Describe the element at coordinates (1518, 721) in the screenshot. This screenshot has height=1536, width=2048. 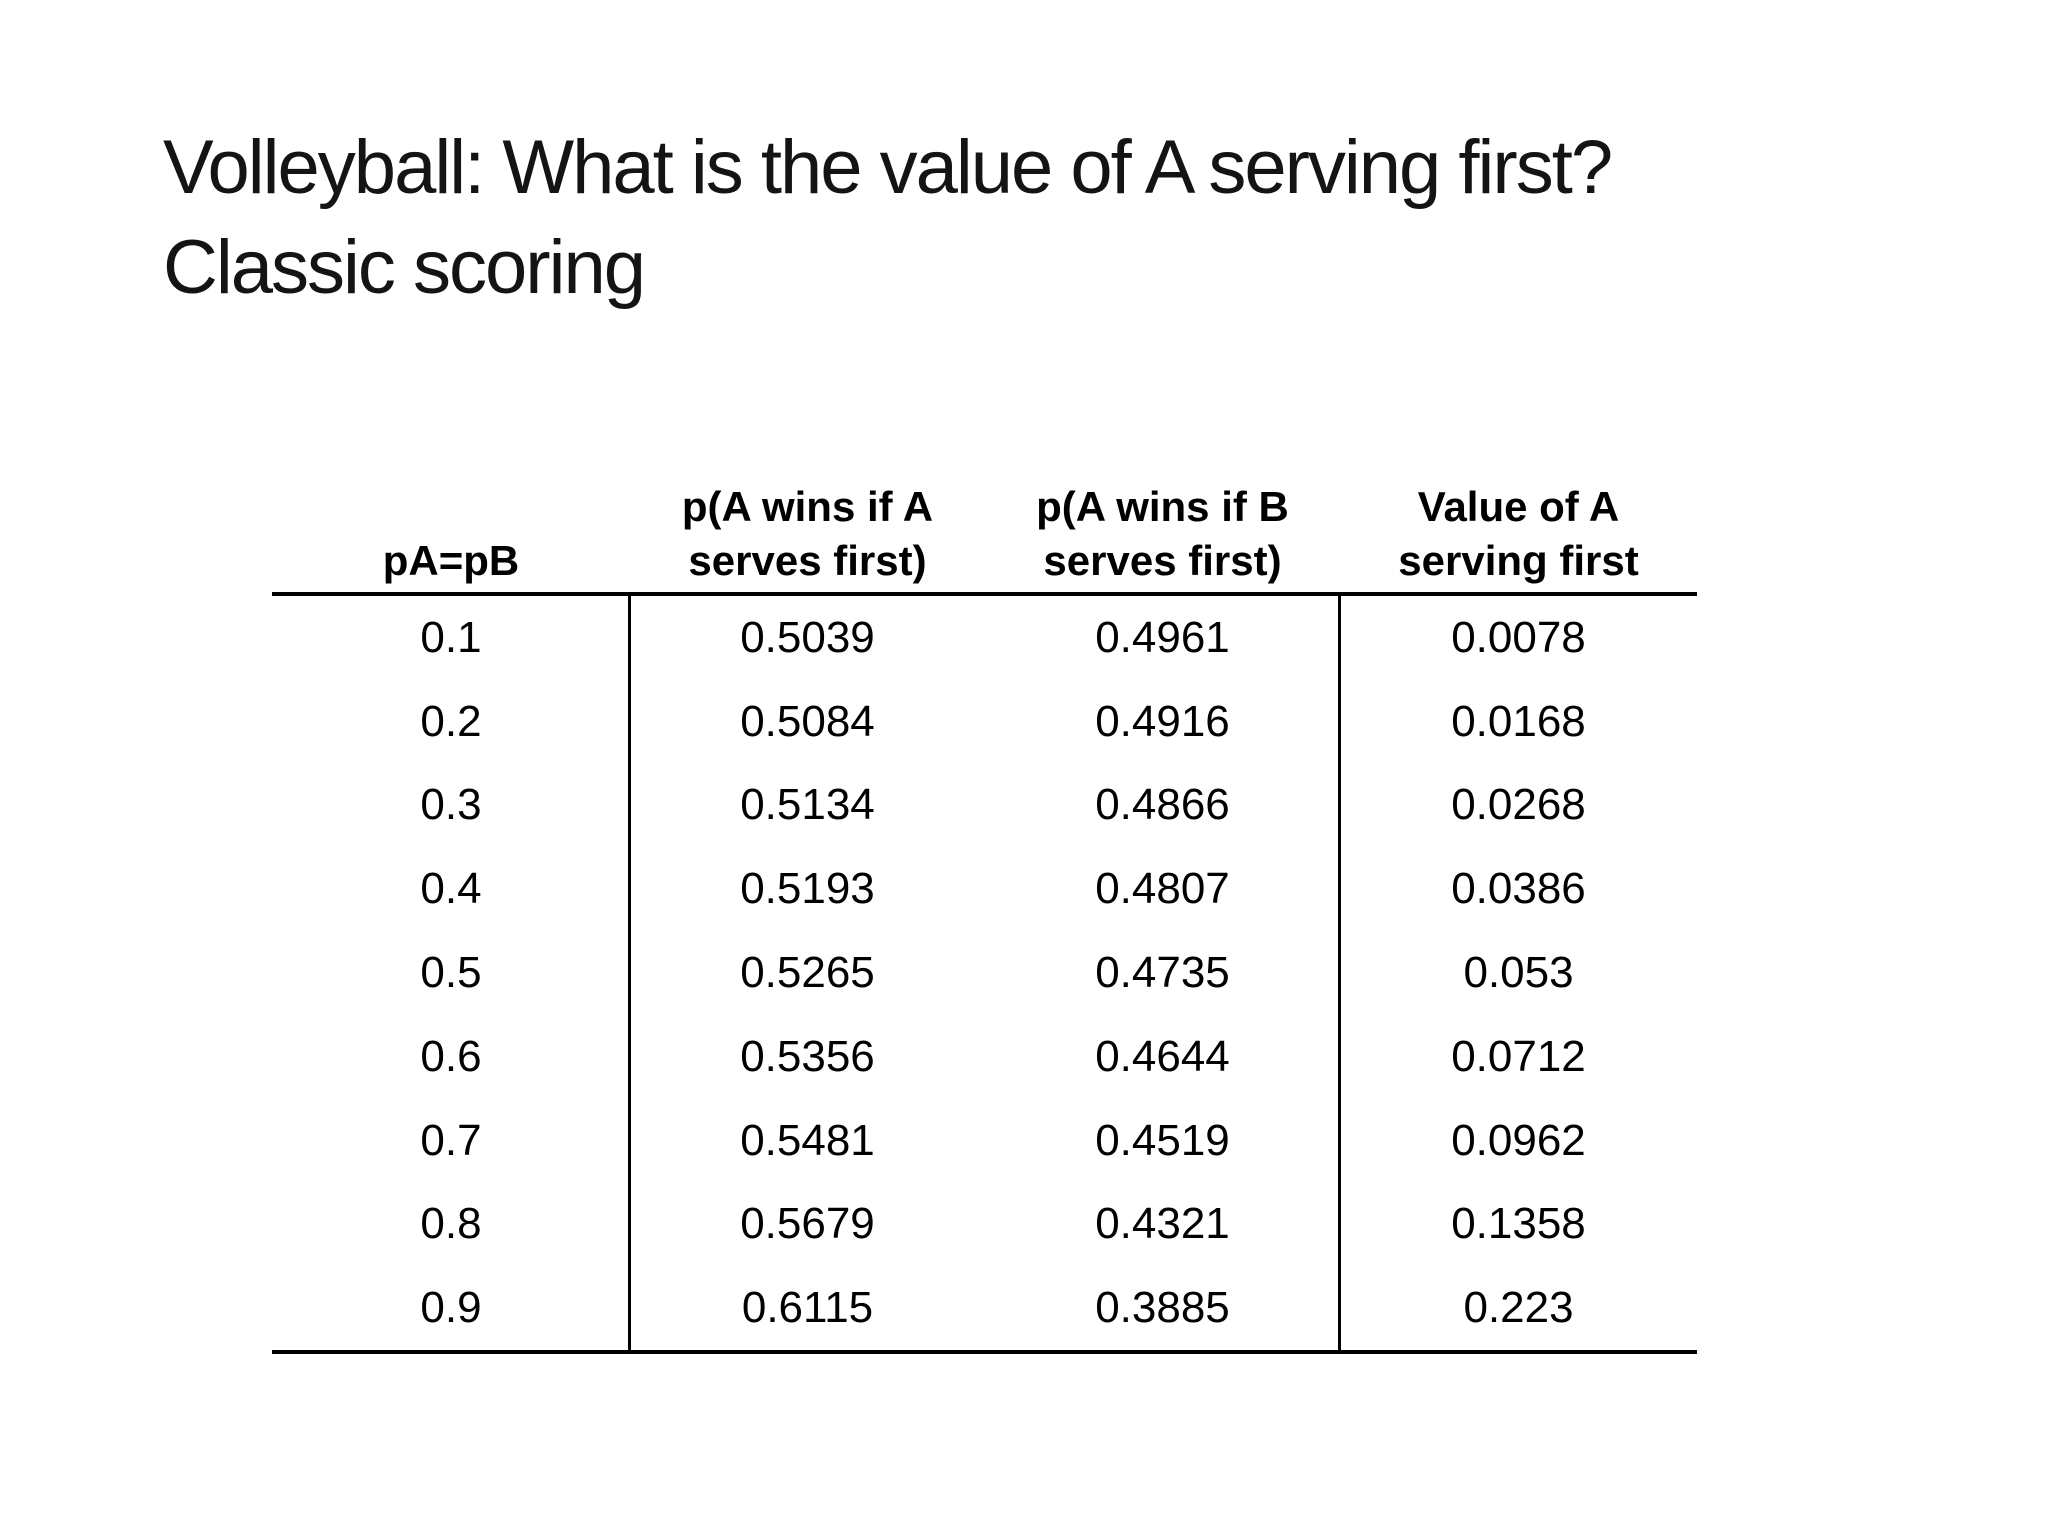
I see `table-cell: 0.0168` at that location.